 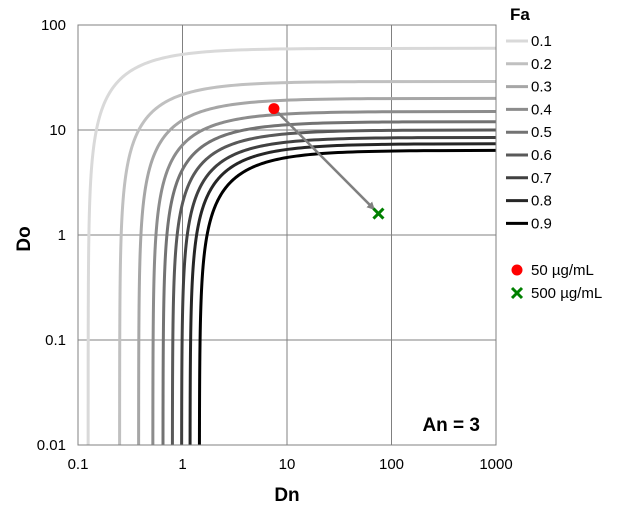 I want to click on legend-title: Fa, so click(x=520, y=14).